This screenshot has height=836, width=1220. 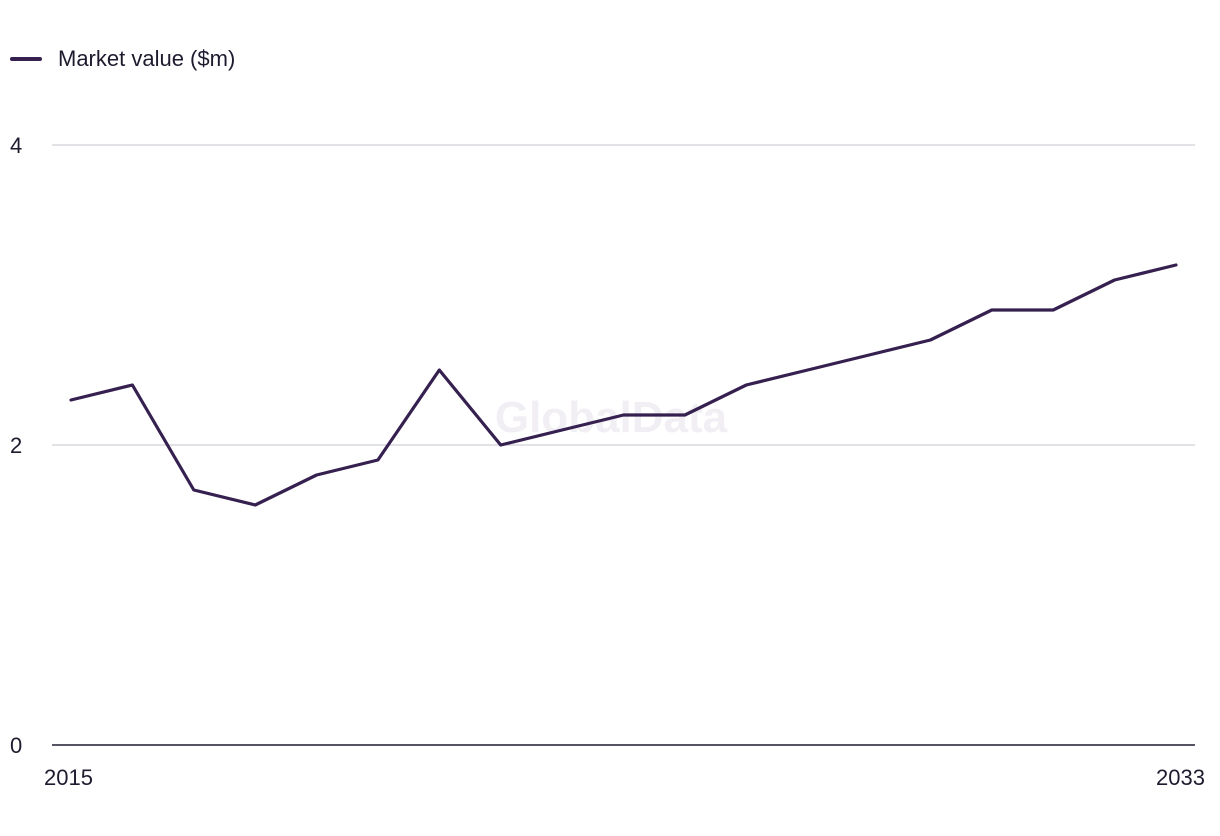 I want to click on x-tick-label-2033: 2033, so click(x=1180, y=777).